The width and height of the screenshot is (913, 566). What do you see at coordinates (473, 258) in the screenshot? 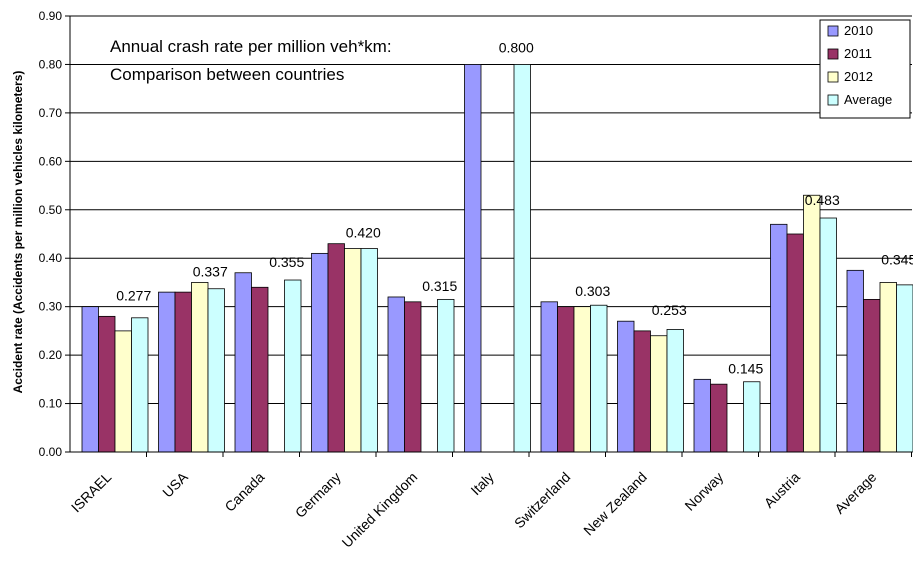
I see `bar-2010-italy` at bounding box center [473, 258].